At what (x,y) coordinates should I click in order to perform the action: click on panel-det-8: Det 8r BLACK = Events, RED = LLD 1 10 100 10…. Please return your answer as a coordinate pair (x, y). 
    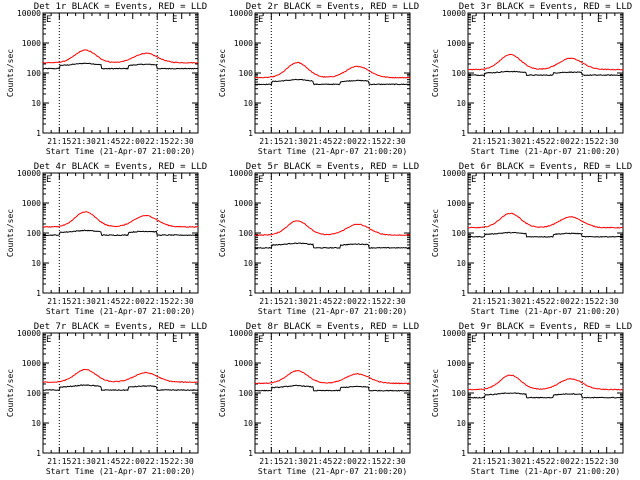
    Looking at the image, I should click on (318, 399).